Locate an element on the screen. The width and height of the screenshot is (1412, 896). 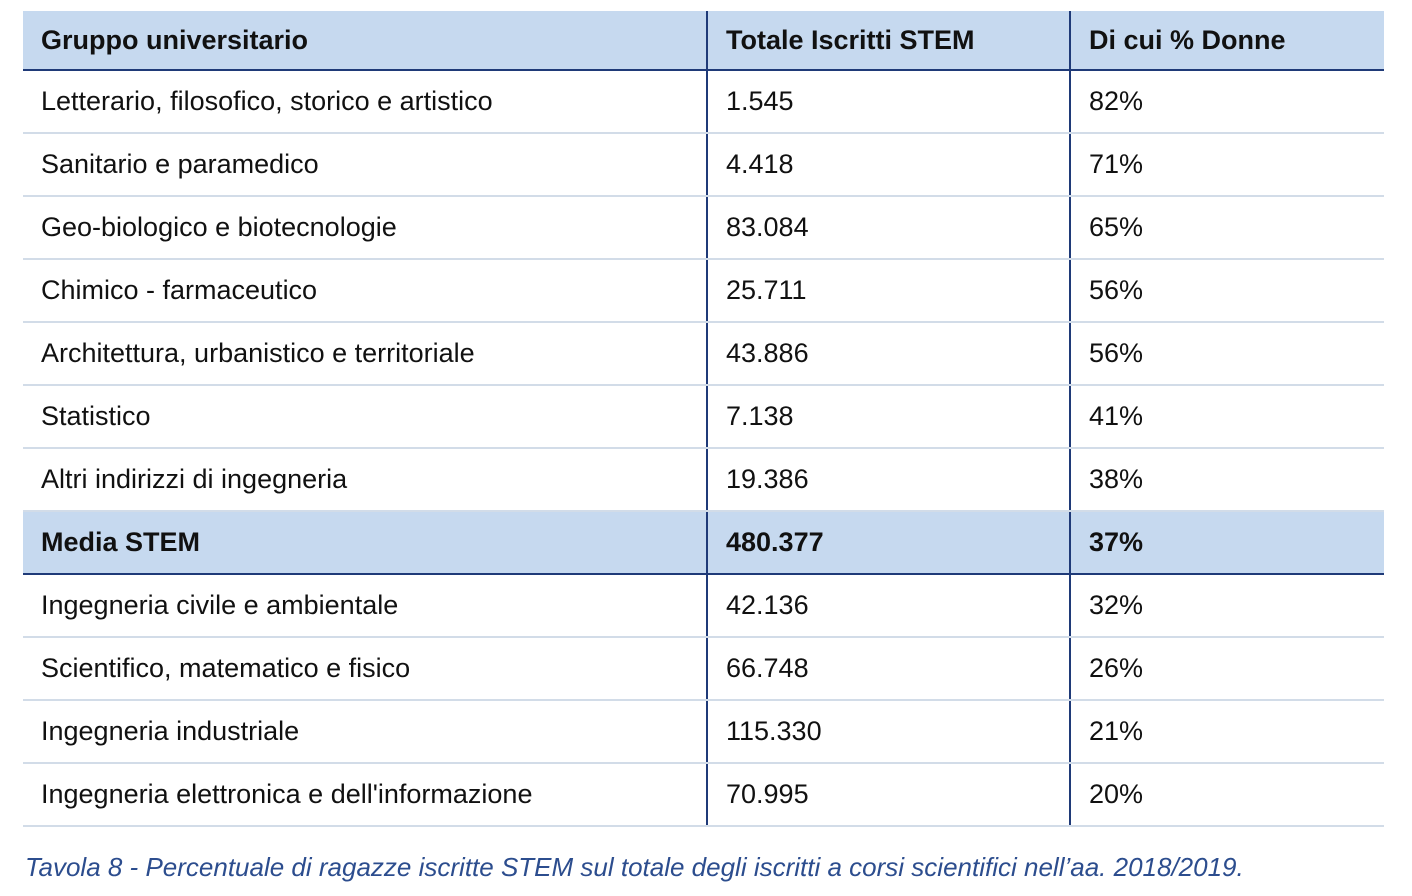
table-row-average: Media STEM 480.377 37% is located at coordinates (703, 543).